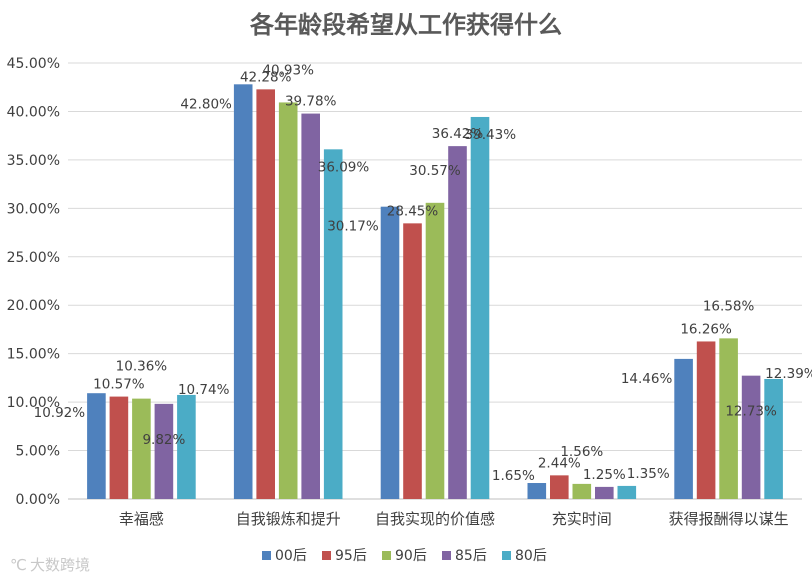  I want to click on data-label: 36.42%, so click(458, 134).